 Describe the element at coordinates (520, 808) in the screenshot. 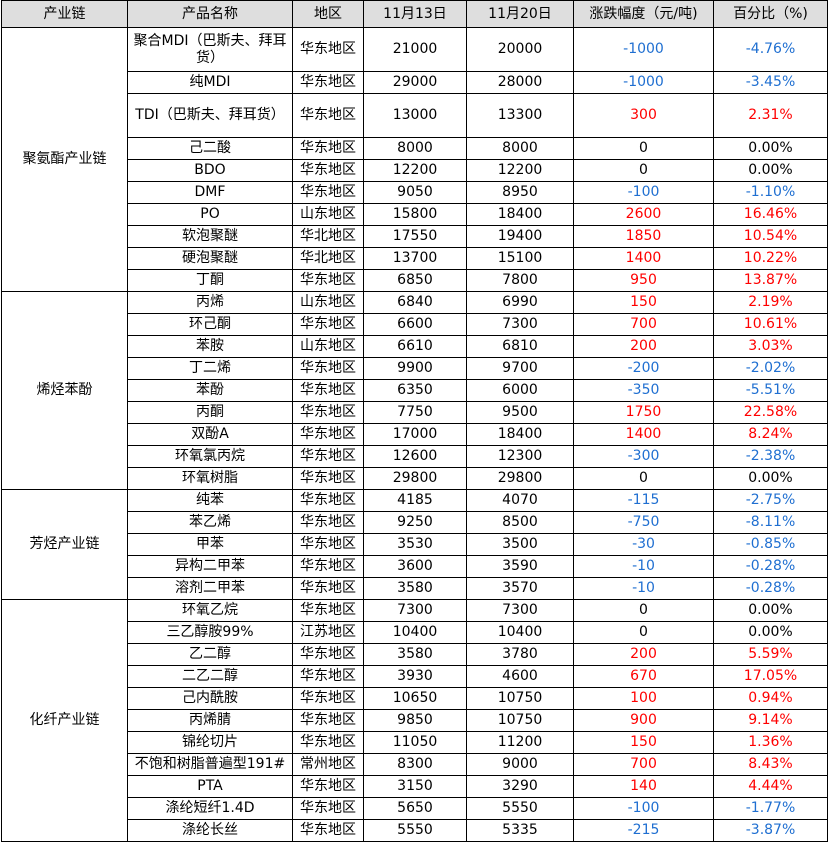

I see `price-nov20: 5550` at that location.